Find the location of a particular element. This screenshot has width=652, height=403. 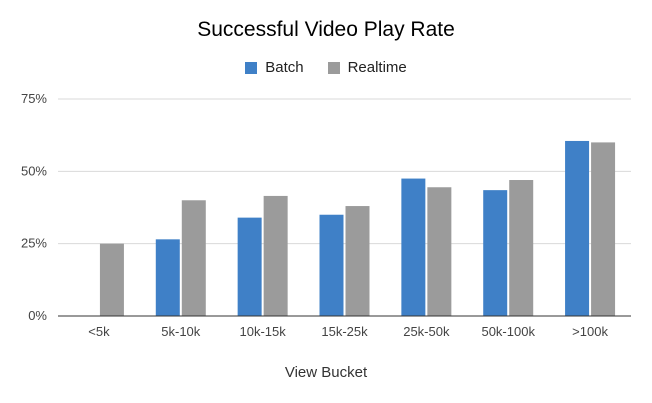

x-tick-label: 5k-10k is located at coordinates (181, 331).